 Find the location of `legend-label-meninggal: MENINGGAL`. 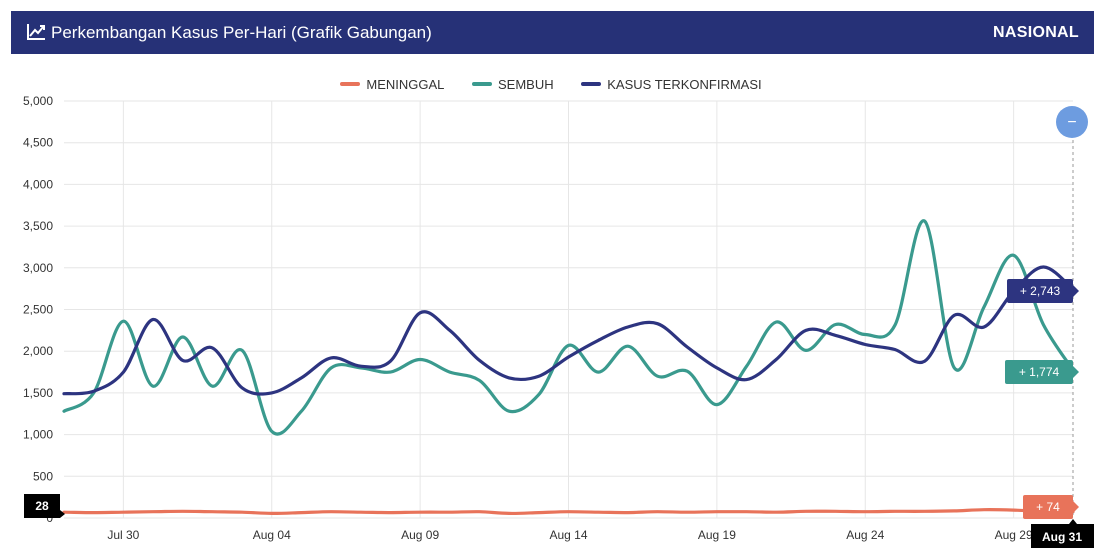

legend-label-meninggal: MENINGGAL is located at coordinates (405, 84).